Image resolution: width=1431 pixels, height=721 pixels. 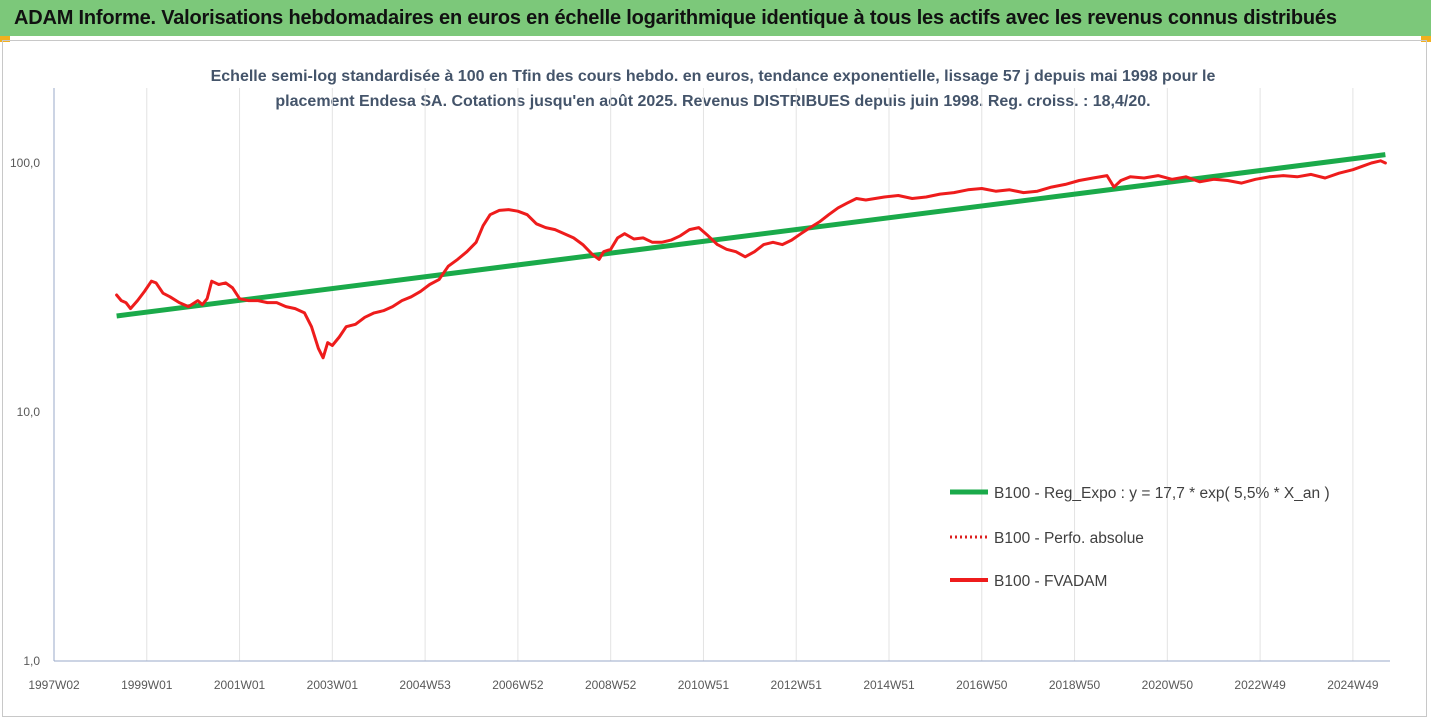 What do you see at coordinates (29, 412) in the screenshot?
I see `y-tick-label: 10,0` at bounding box center [29, 412].